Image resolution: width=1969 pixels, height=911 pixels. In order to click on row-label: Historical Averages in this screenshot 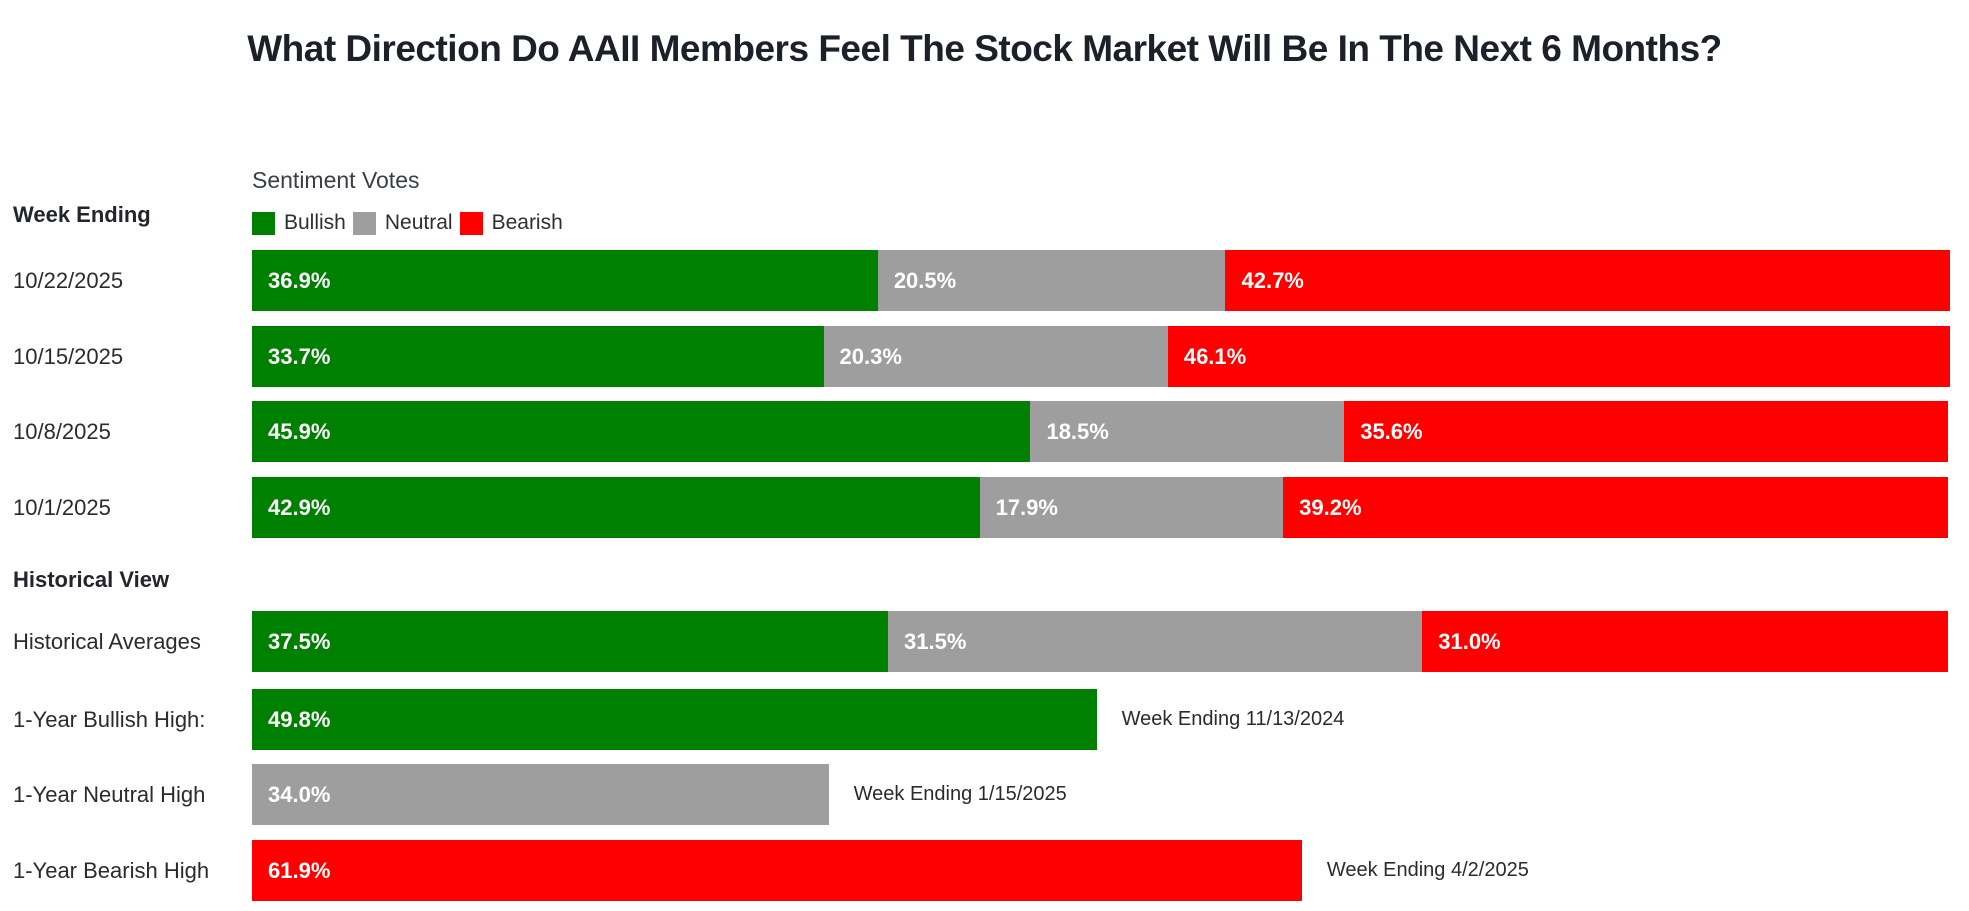, I will do `click(107, 641)`.